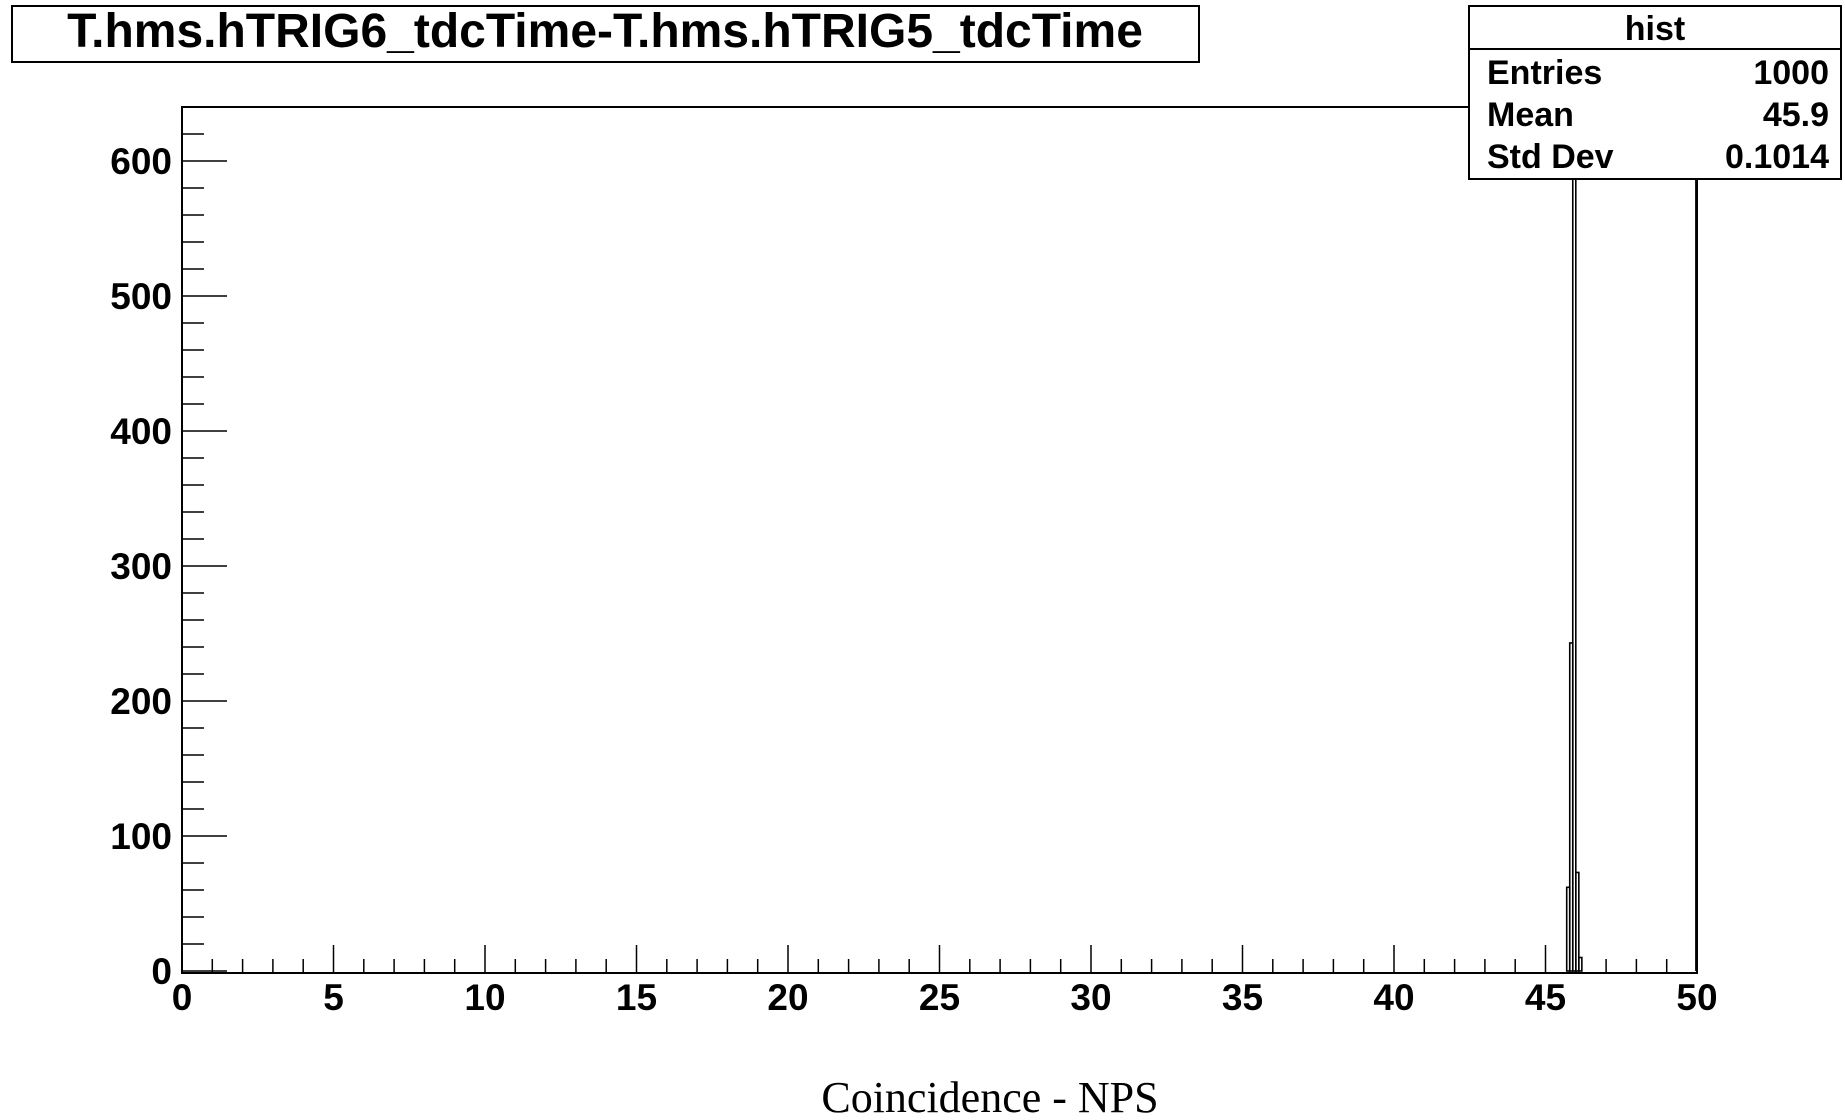 This screenshot has height=1120, width=1845. I want to click on x-tick-label: 45, so click(1545, 997).